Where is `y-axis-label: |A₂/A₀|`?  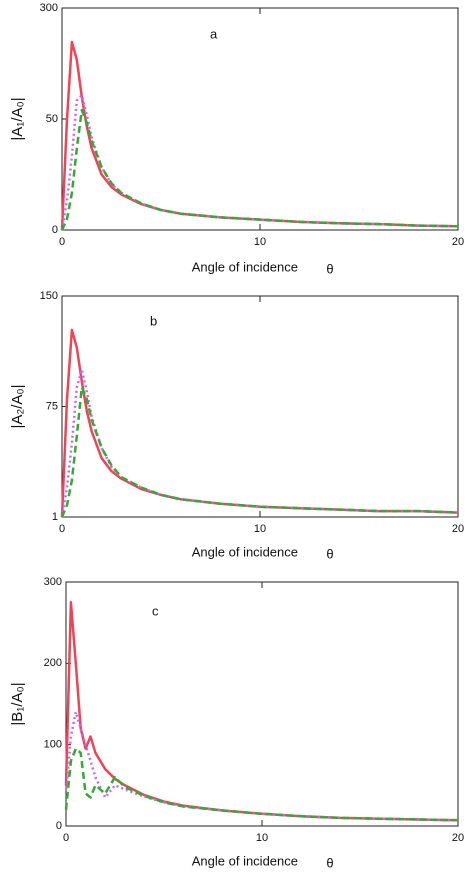
y-axis-label: |A₂/A₀| is located at coordinates (17, 406).